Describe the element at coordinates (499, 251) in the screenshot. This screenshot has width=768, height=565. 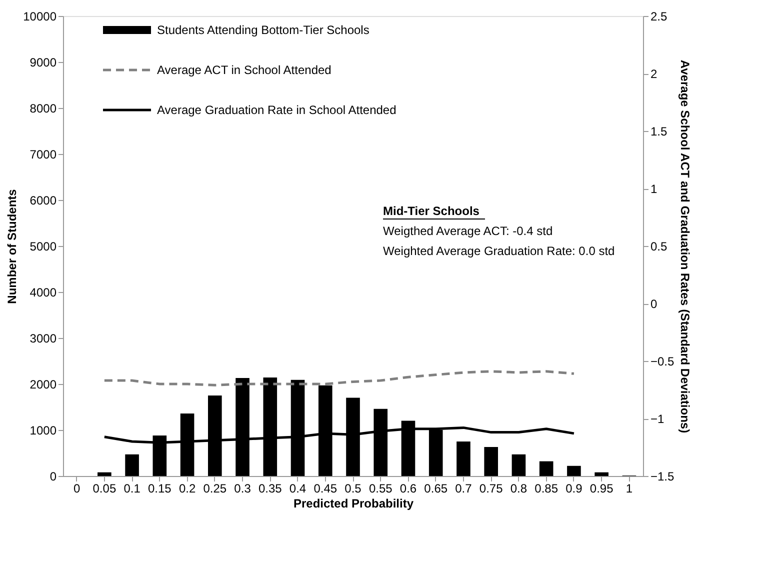
I see `annotation: Weighted Average Graduation Rate: 0.0 std` at that location.